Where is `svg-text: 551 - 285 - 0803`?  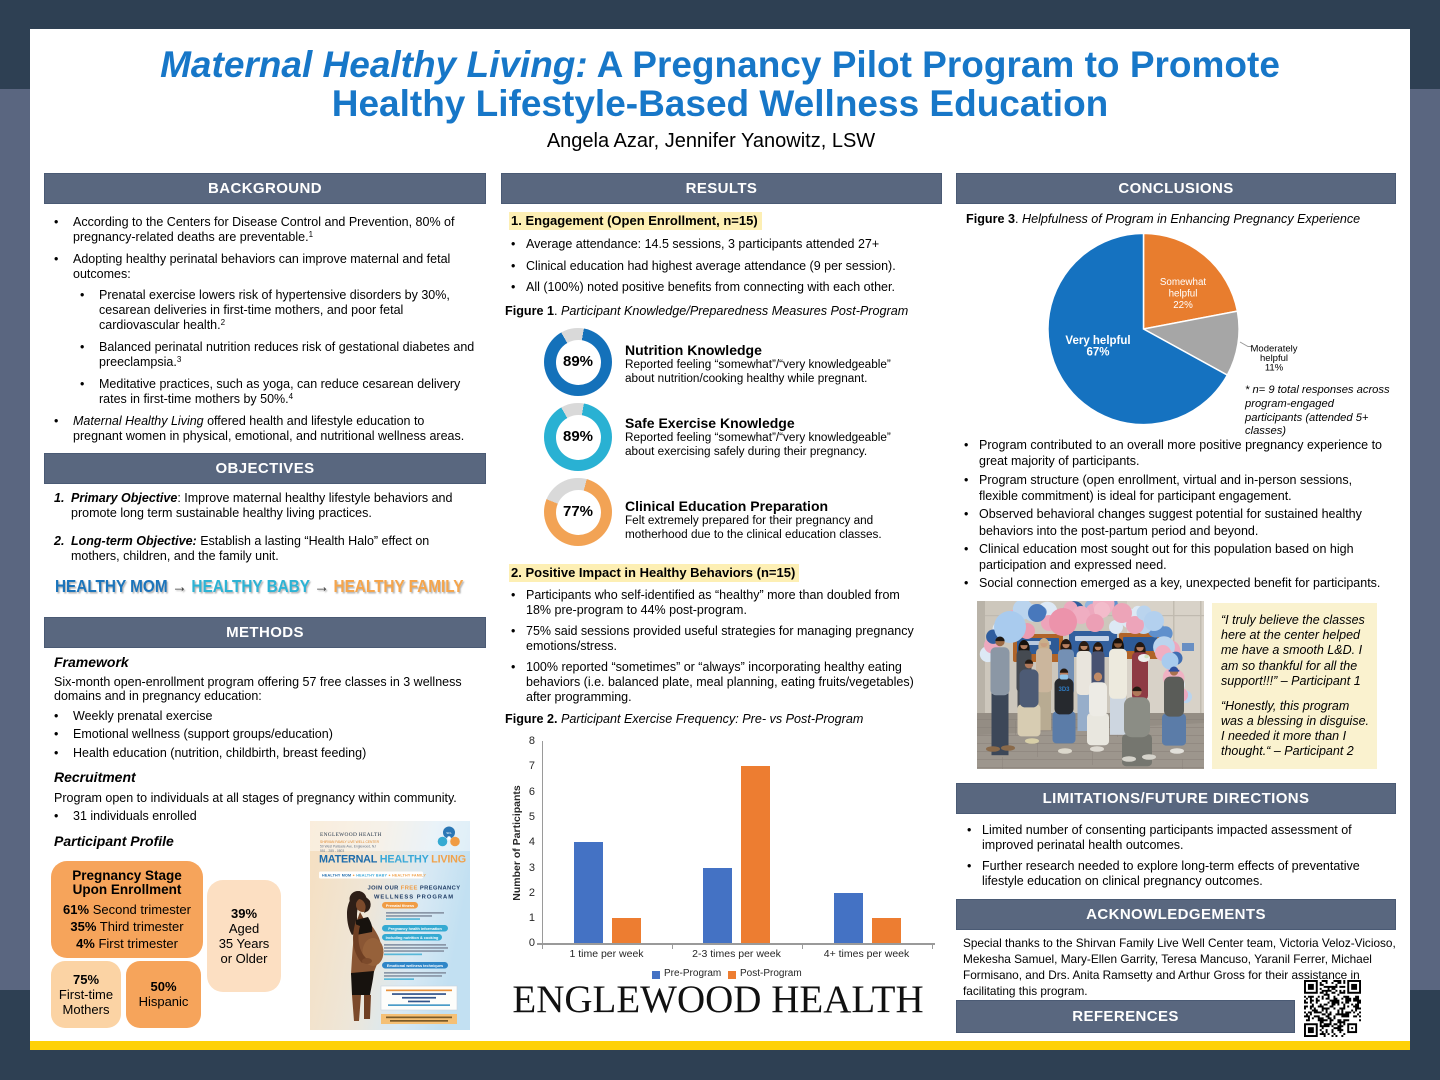 svg-text: 551 - 285 - 0803 is located at coordinates (332, 851).